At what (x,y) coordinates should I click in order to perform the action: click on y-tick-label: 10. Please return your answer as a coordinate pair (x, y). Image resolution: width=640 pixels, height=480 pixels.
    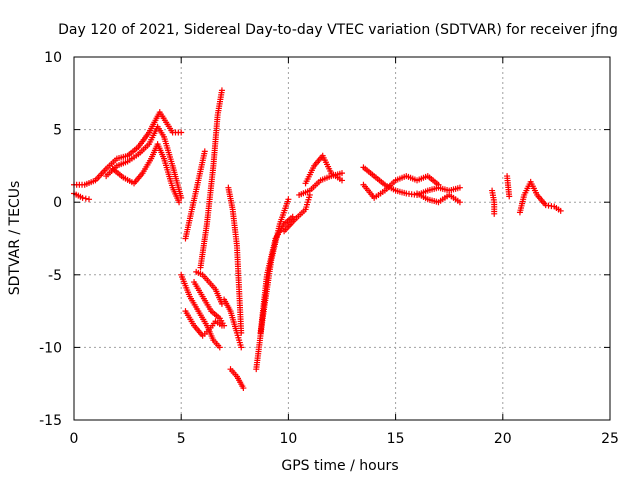
    Looking at the image, I should click on (53, 58).